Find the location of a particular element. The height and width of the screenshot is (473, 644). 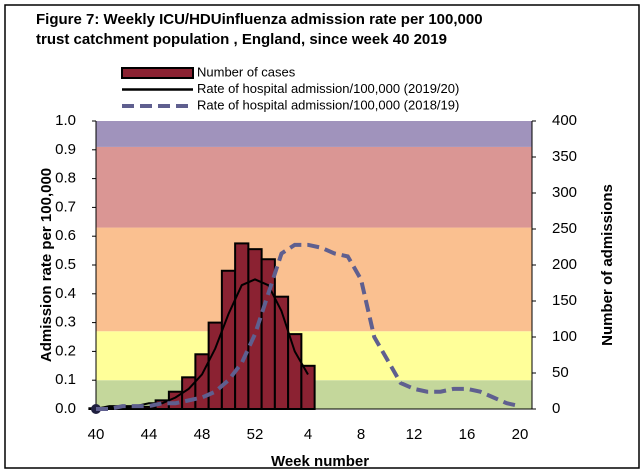

y2-tick-label: 400 is located at coordinates (564, 120).